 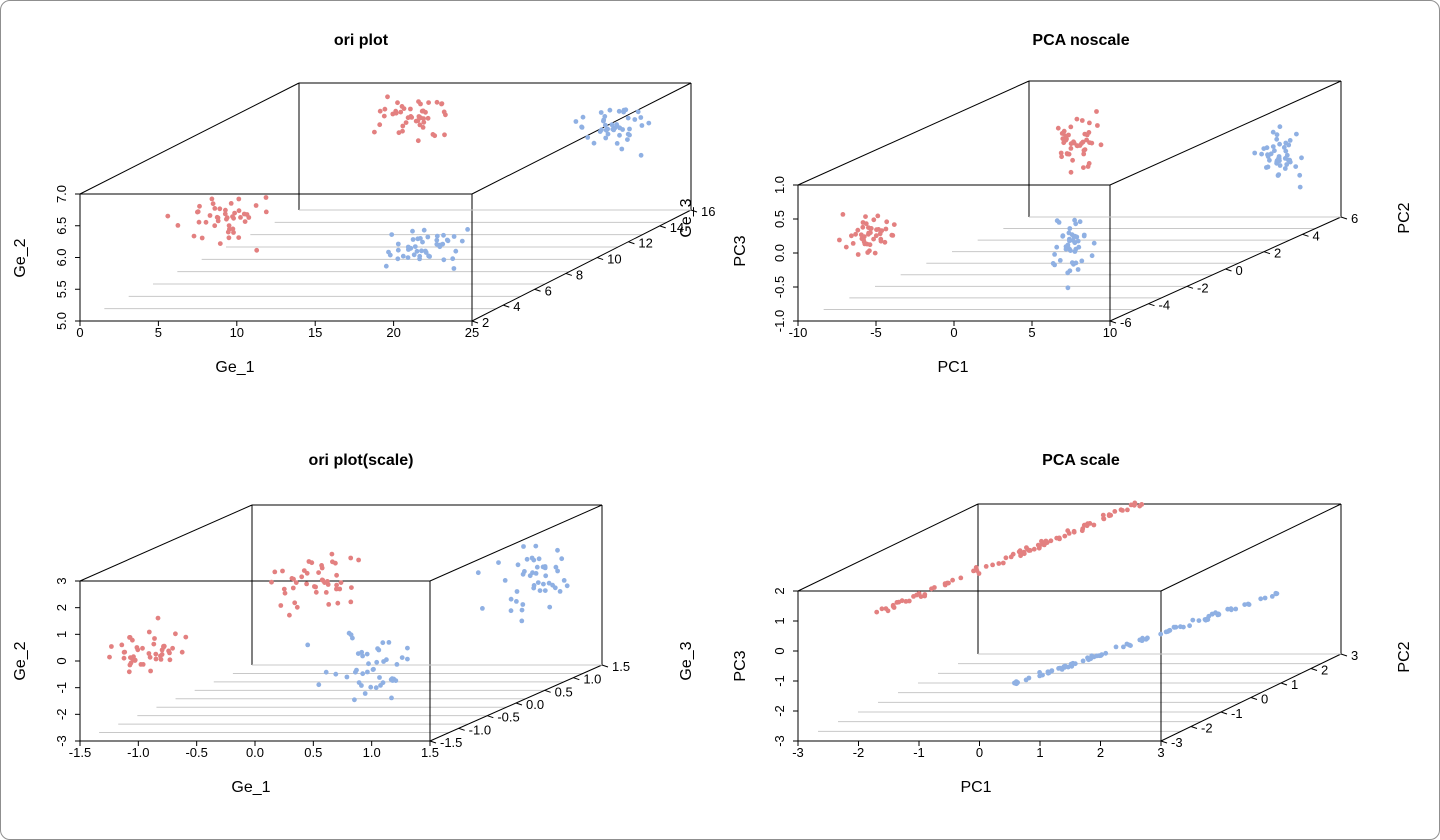 What do you see at coordinates (1354, 218) in the screenshot?
I see `y-tick-label: 6` at bounding box center [1354, 218].